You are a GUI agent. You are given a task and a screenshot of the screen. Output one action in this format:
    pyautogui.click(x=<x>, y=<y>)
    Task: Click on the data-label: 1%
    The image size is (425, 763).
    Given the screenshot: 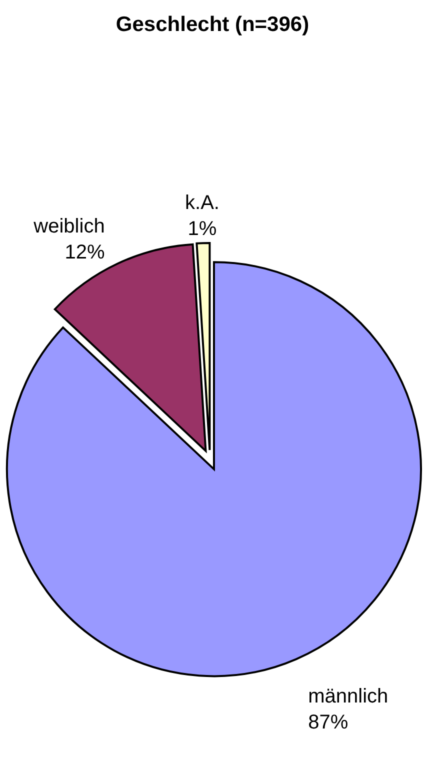 What is the action you would take?
    pyautogui.click(x=202, y=229)
    